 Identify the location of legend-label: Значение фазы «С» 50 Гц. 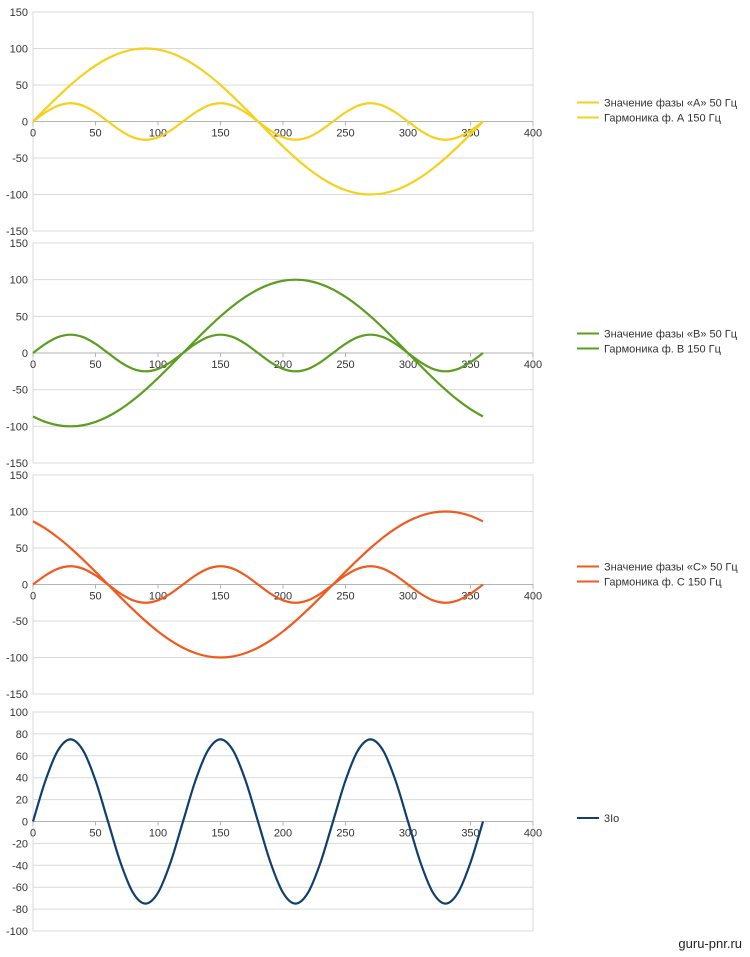
(671, 568).